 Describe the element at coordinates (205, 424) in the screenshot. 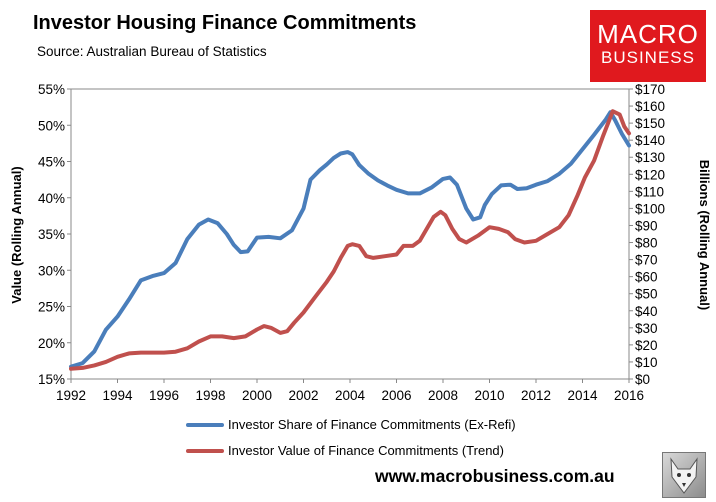

I see `legend-swatch-share` at that location.